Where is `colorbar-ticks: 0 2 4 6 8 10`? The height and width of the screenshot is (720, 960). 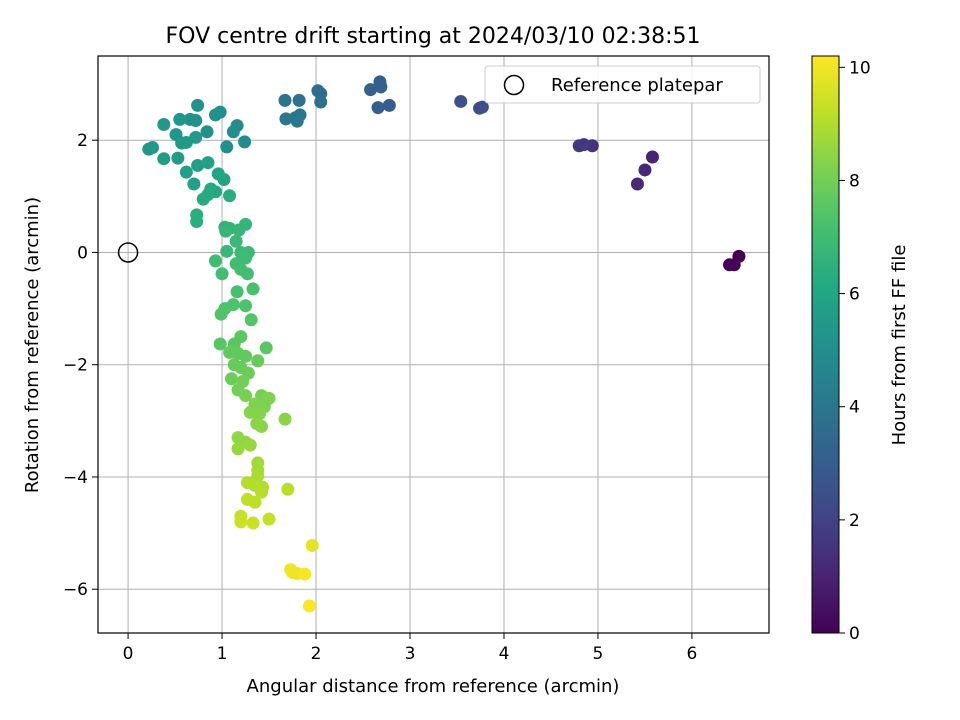 colorbar-ticks: 0 2 4 6 8 10 is located at coordinates (855, 351).